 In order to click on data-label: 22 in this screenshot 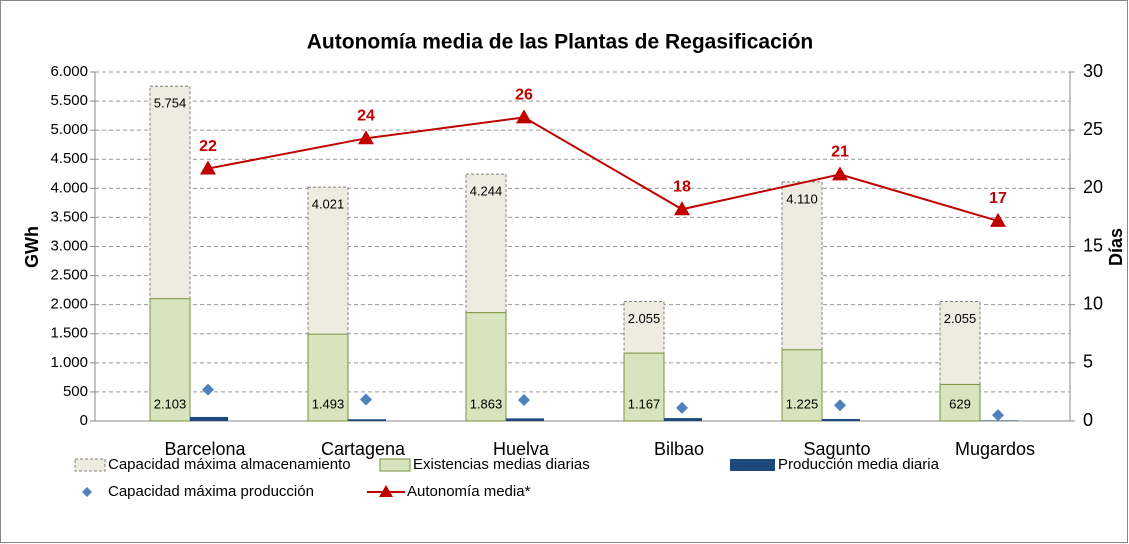, I will do `click(208, 146)`.